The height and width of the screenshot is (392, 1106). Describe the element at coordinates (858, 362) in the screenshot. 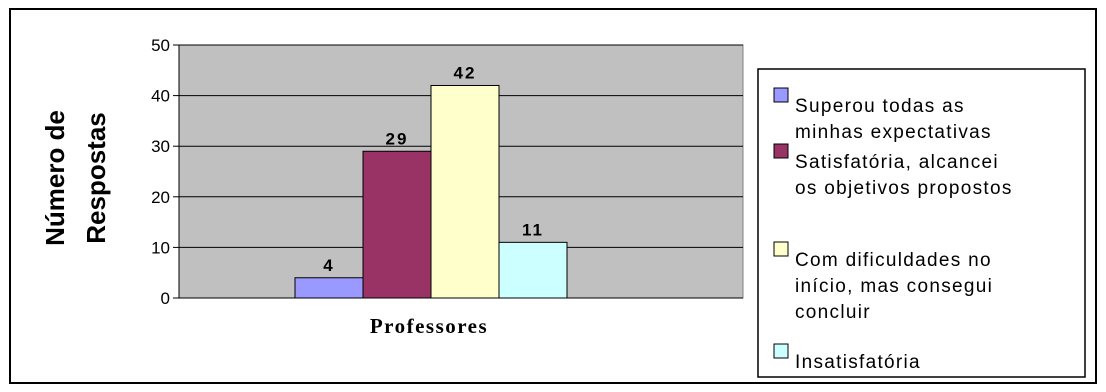

I see `legend-label: Insatisfatória` at that location.